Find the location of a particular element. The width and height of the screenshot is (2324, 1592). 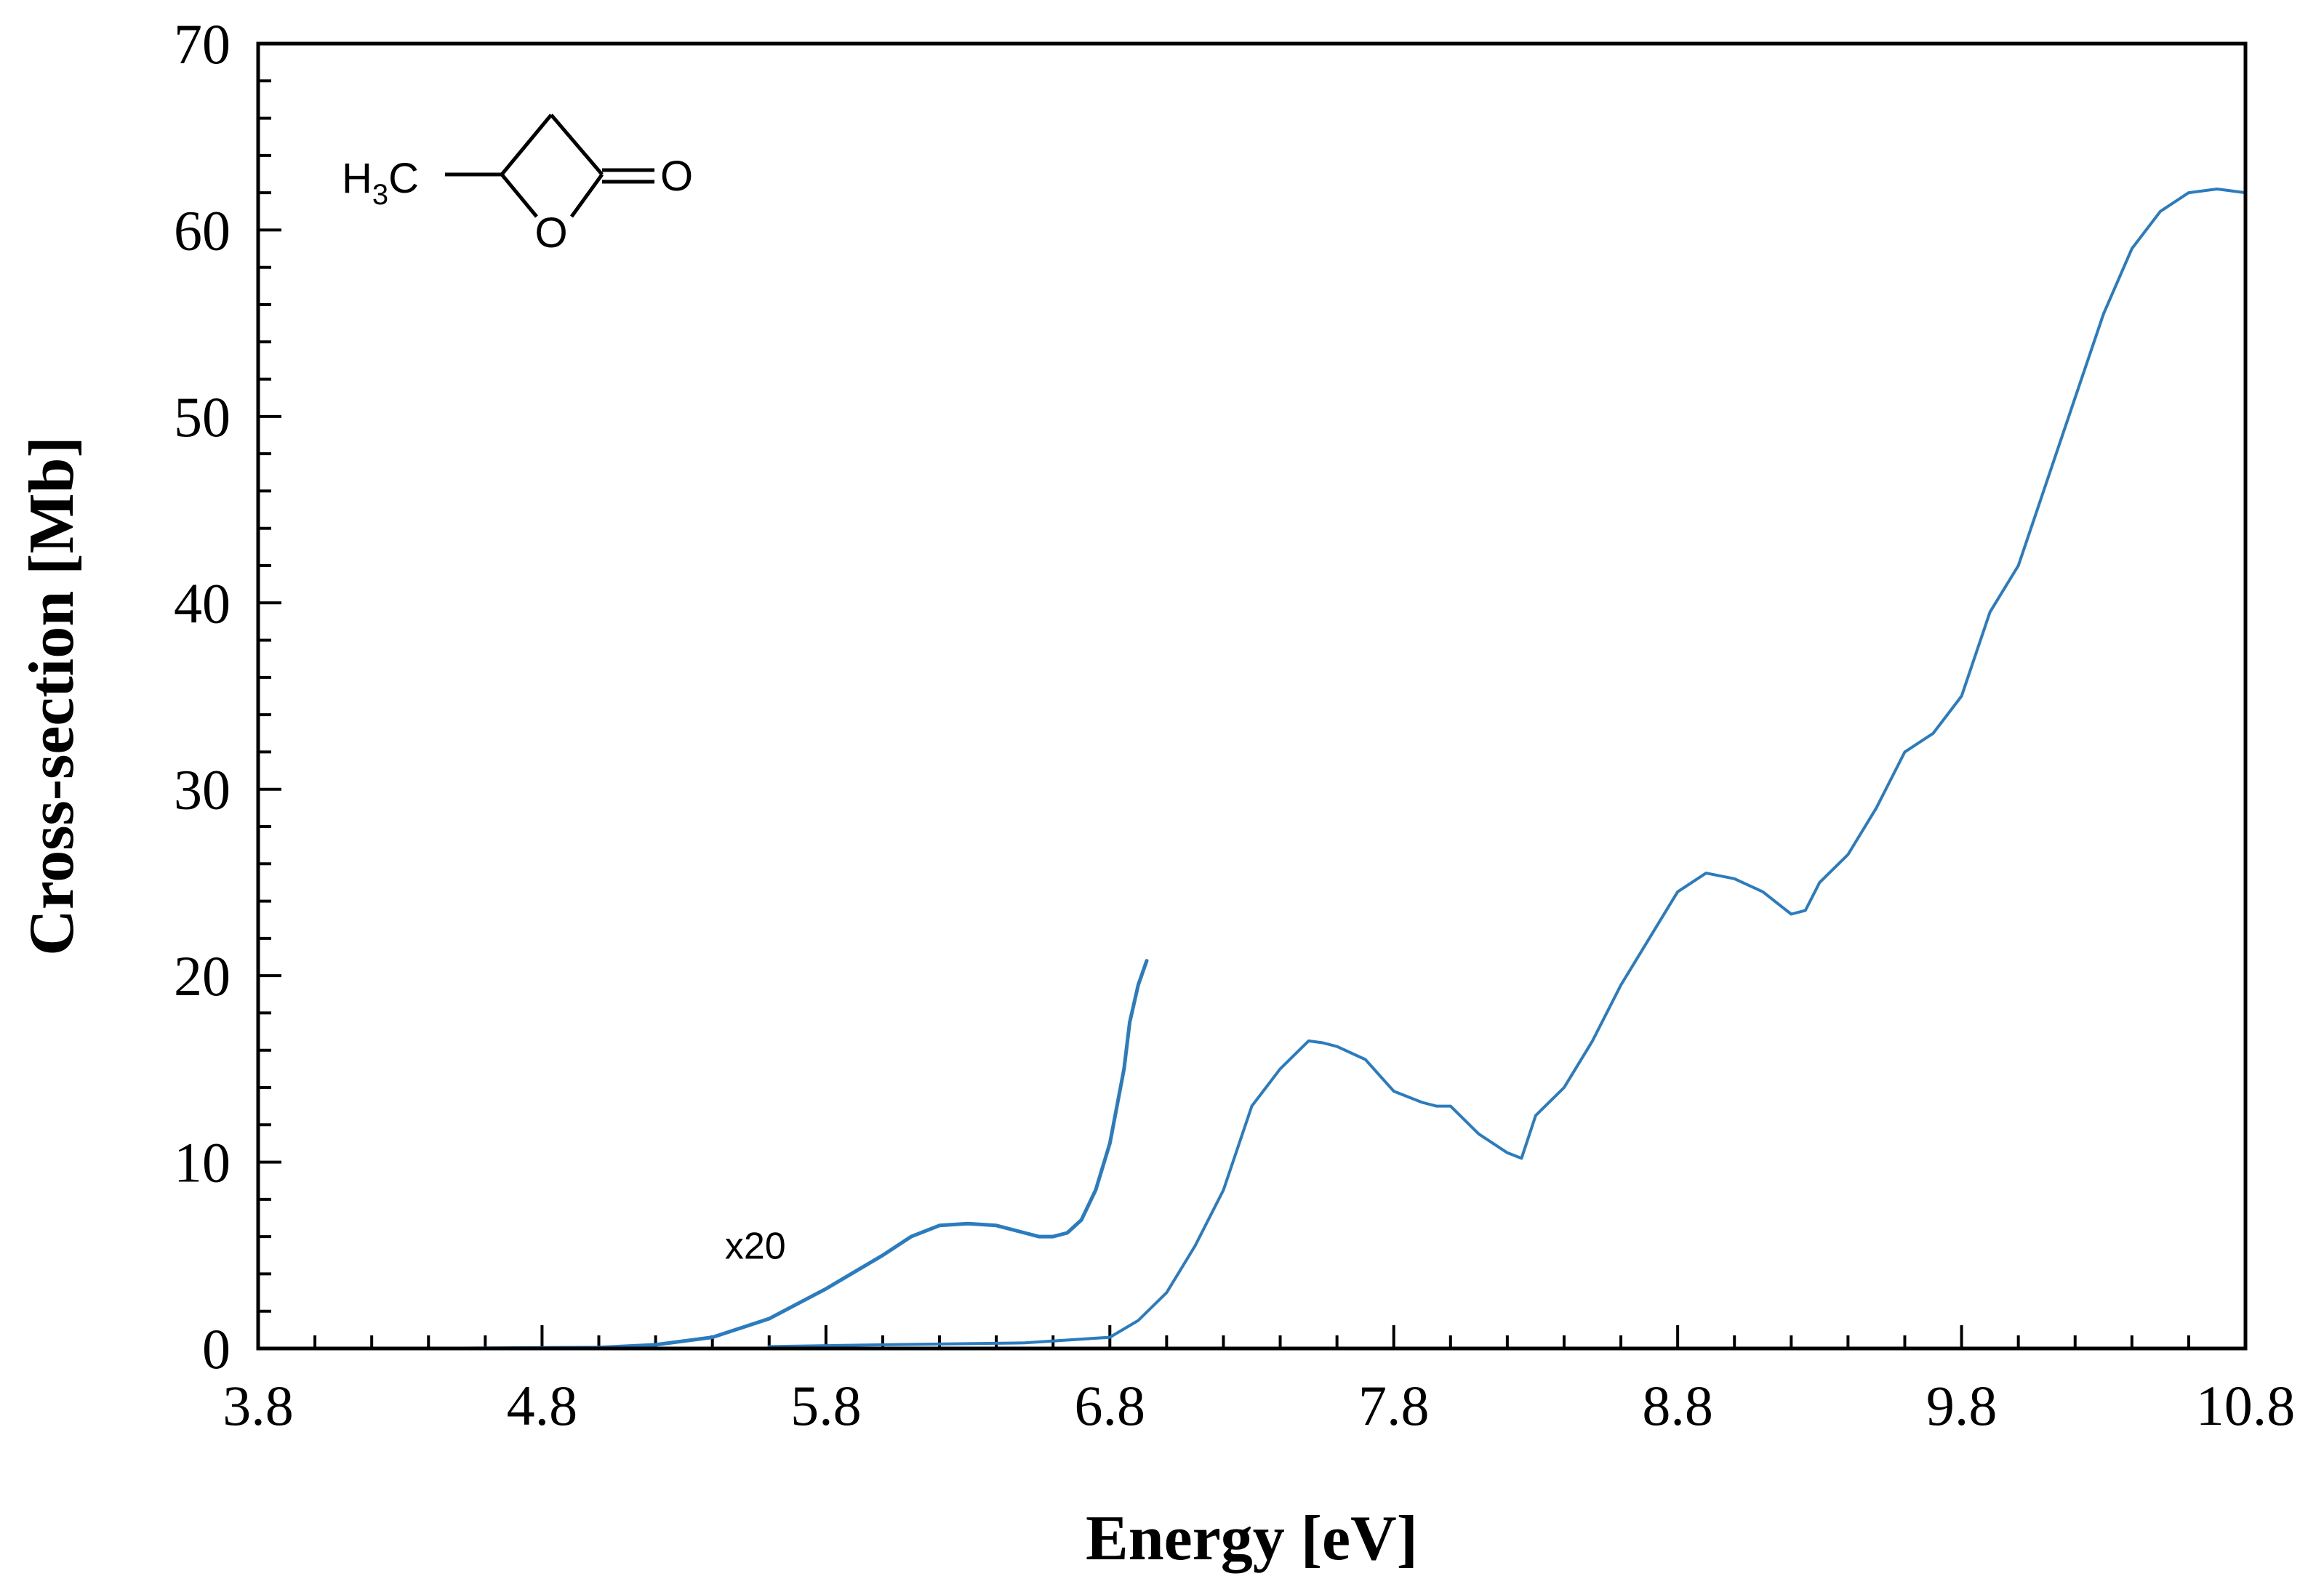

x-tick-label: 3.8 is located at coordinates (258, 1406).